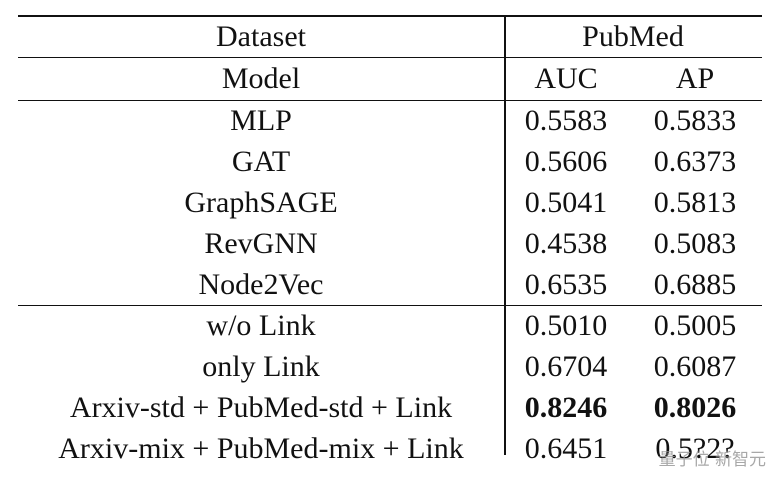  What do you see at coordinates (695, 243) in the screenshot?
I see `ap-cell: 0.5083` at bounding box center [695, 243].